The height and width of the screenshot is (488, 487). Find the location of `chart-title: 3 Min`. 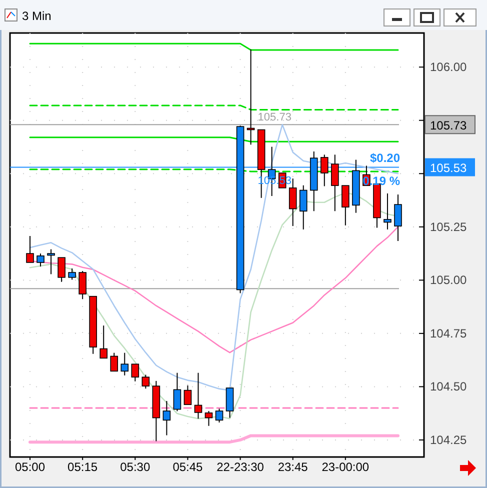

chart-title: 3 Min is located at coordinates (37, 16).